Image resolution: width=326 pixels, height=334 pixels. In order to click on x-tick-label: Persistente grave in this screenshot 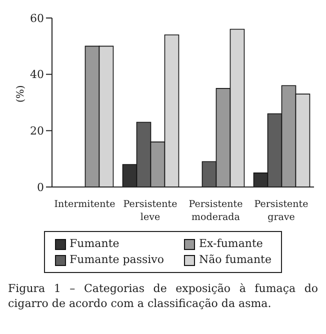, I will do `click(281, 211)`.